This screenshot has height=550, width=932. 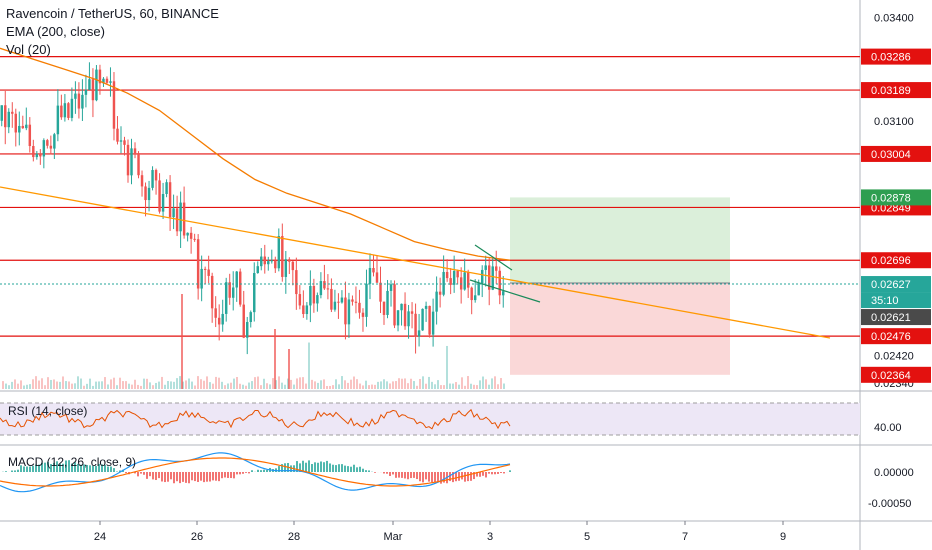 What do you see at coordinates (48, 411) in the screenshot?
I see `rsi-pane-label: RSI (14, close)` at bounding box center [48, 411].